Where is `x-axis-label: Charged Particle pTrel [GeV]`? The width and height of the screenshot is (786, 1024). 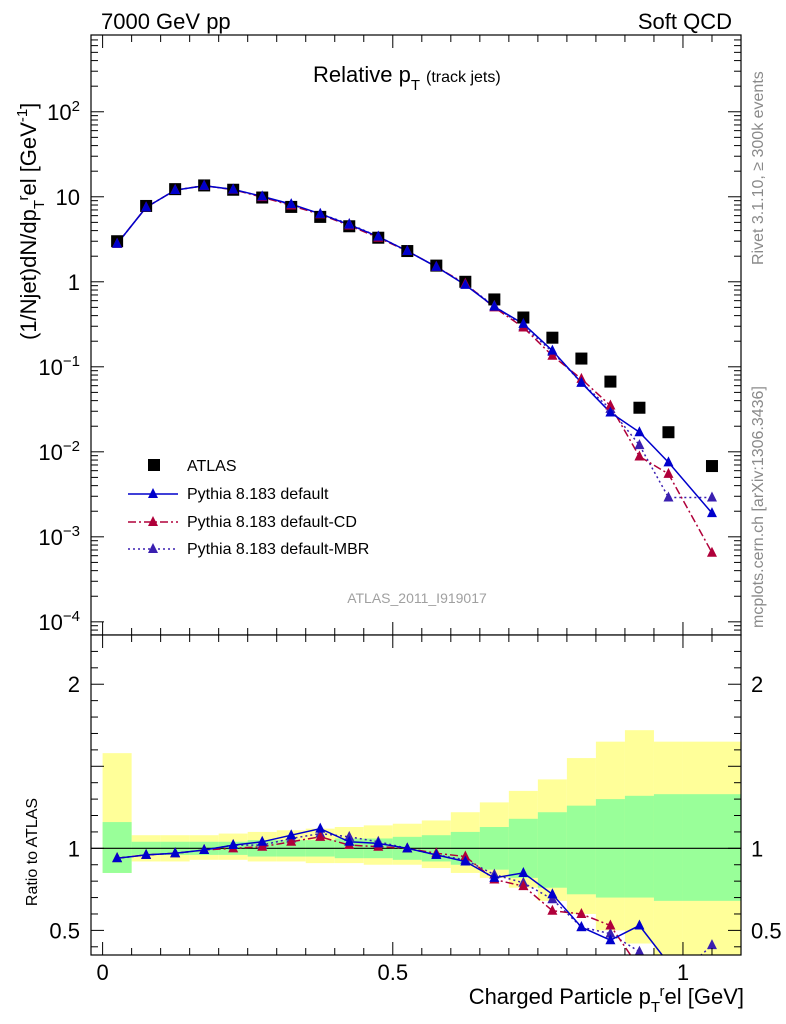 x-axis-label: Charged Particle pTrel [GeV] is located at coordinates (606, 999).